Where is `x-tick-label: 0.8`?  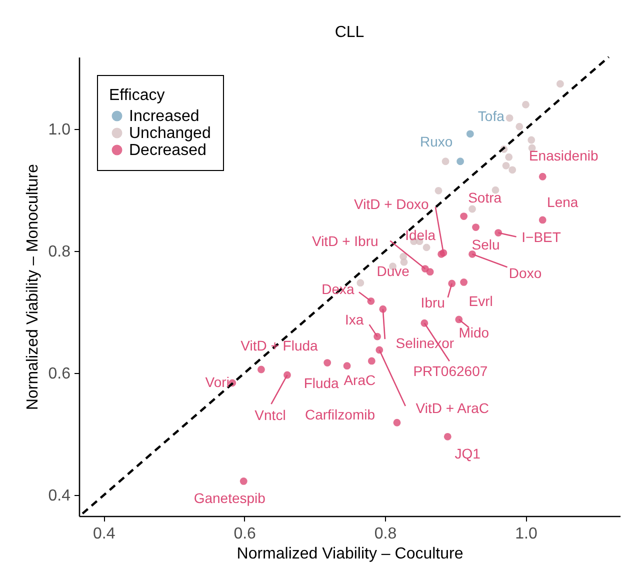 x-tick-label: 0.8 is located at coordinates (385, 534).